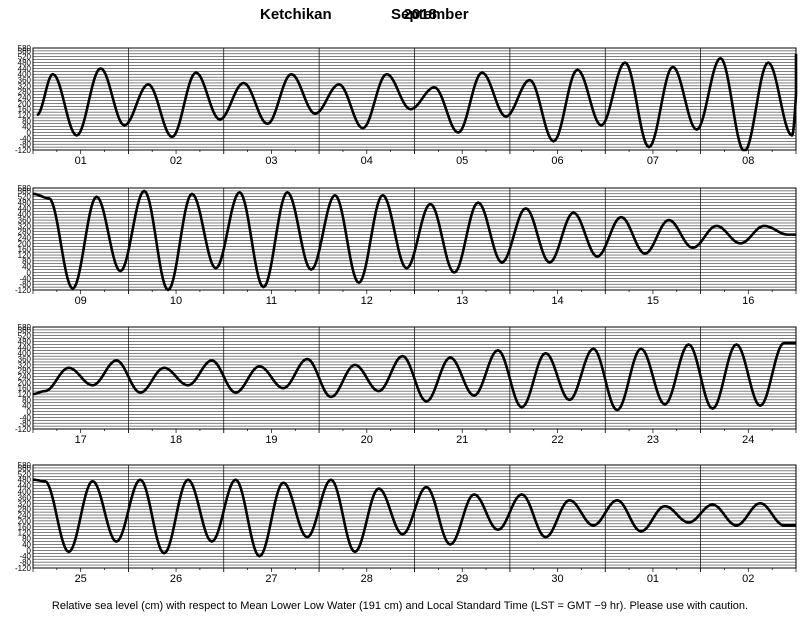 Image resolution: width=800 pixels, height=618 pixels. Describe the element at coordinates (653, 161) in the screenshot. I see `day-label: 07` at that location.